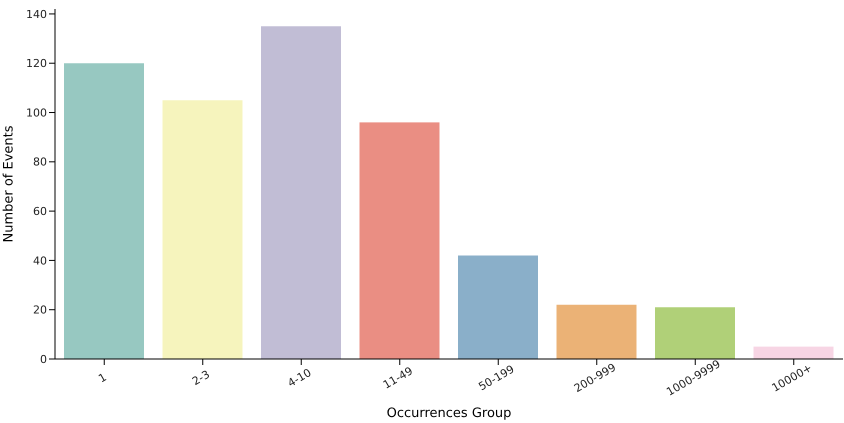  Describe the element at coordinates (43, 359) in the screenshot. I see `y-tick-label: 0` at that location.